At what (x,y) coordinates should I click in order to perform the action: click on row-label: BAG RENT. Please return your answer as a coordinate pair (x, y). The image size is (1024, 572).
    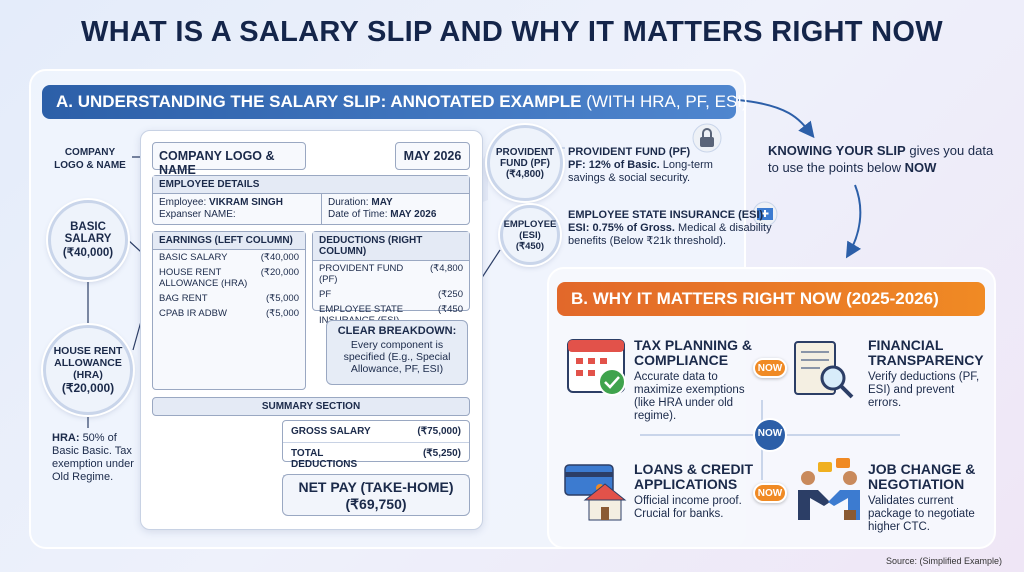
    Looking at the image, I should click on (183, 298).